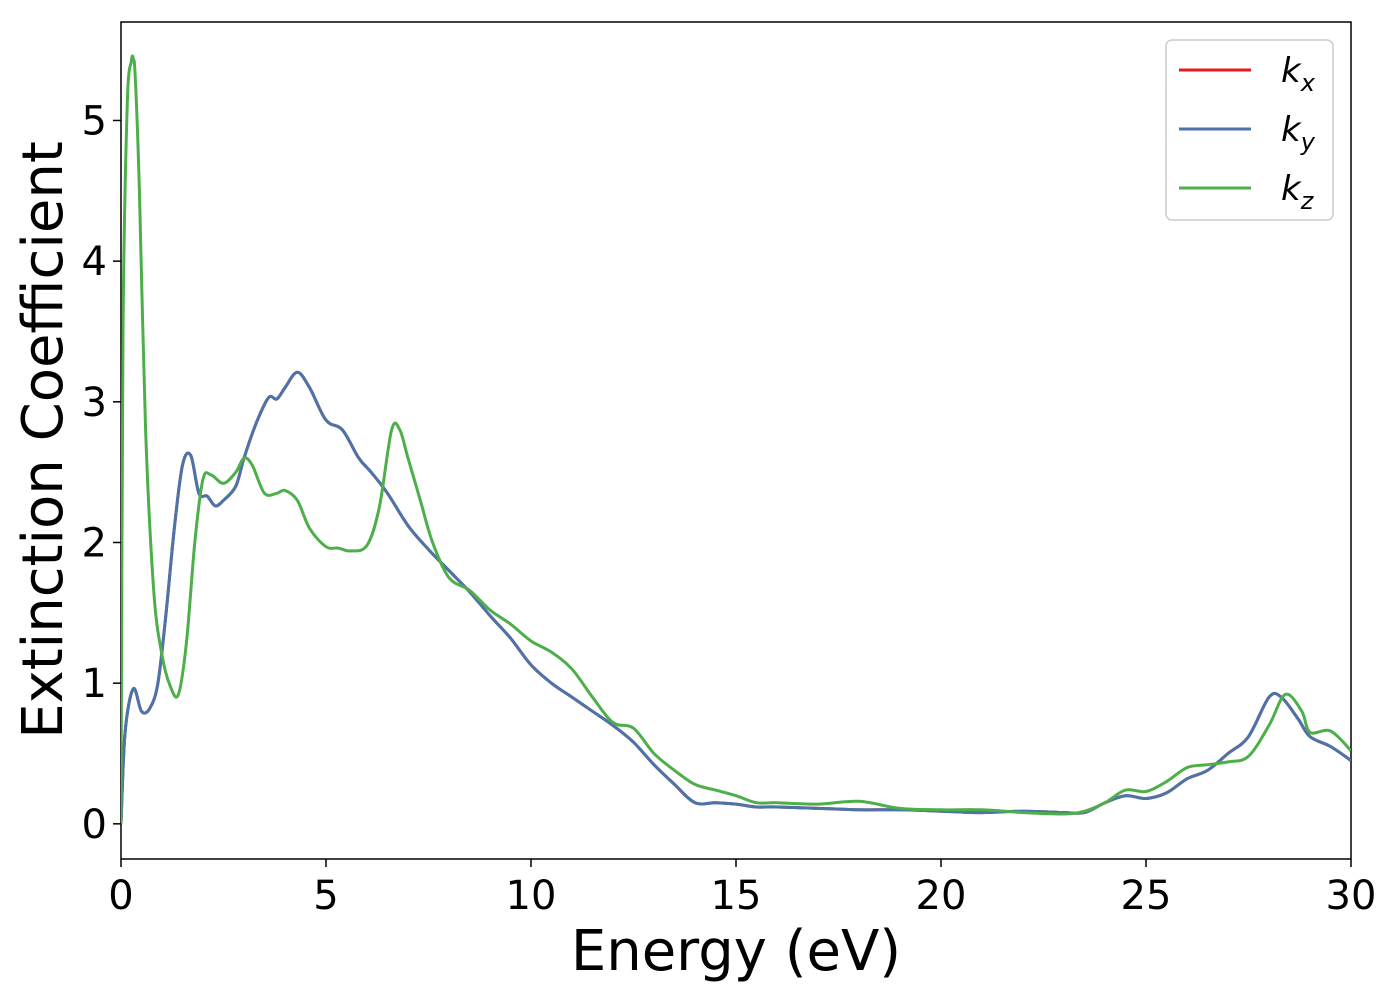 The image size is (1400, 1000). Describe the element at coordinates (1298, 74) in the screenshot. I see `legend-label-kx: kx` at that location.